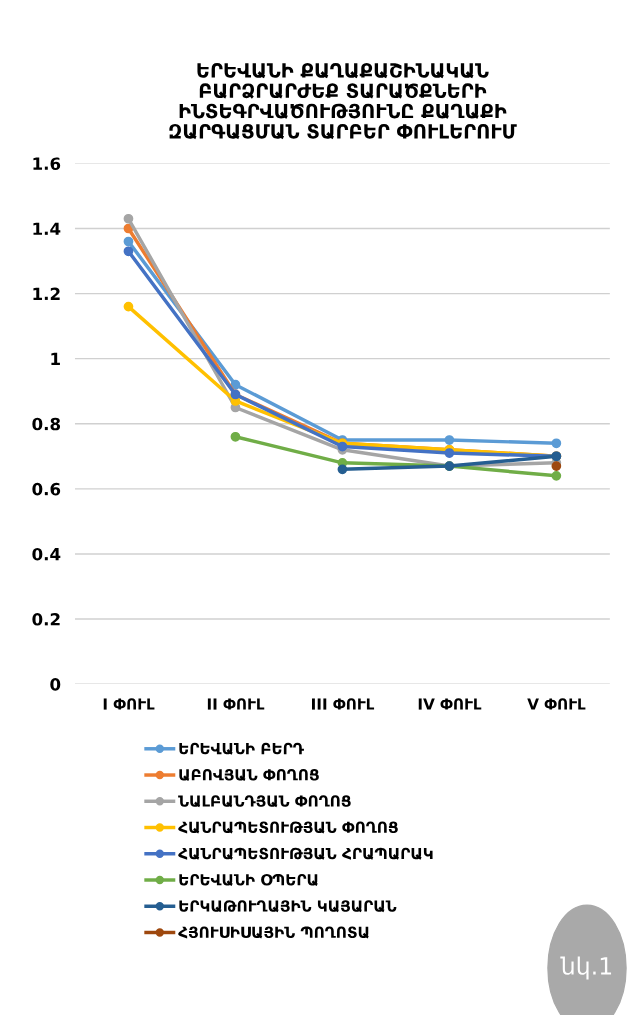 The image size is (630, 1015). Describe the element at coordinates (264, 801) in the screenshot. I see `legend-label: ՆԱԼԲԱՆԴՅԱՆ ՓՈՂՈՑ` at that location.